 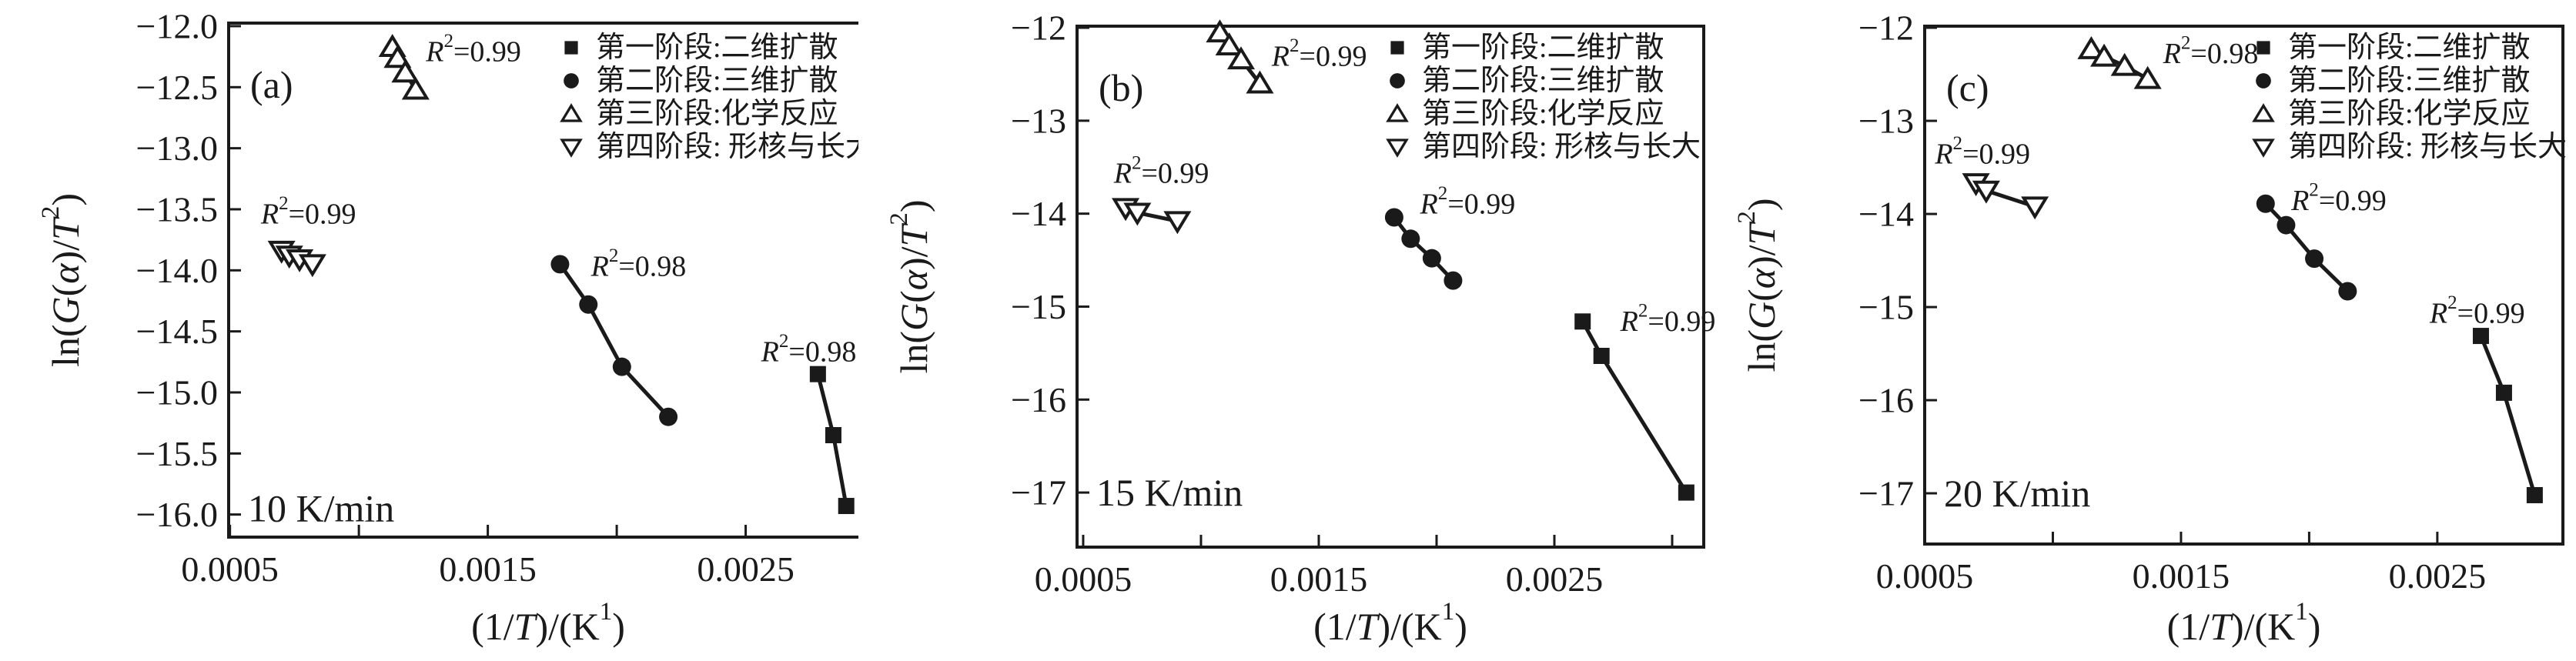 What do you see at coordinates (177, 453) in the screenshot?
I see `y-tick-label: −15.5` at bounding box center [177, 453].